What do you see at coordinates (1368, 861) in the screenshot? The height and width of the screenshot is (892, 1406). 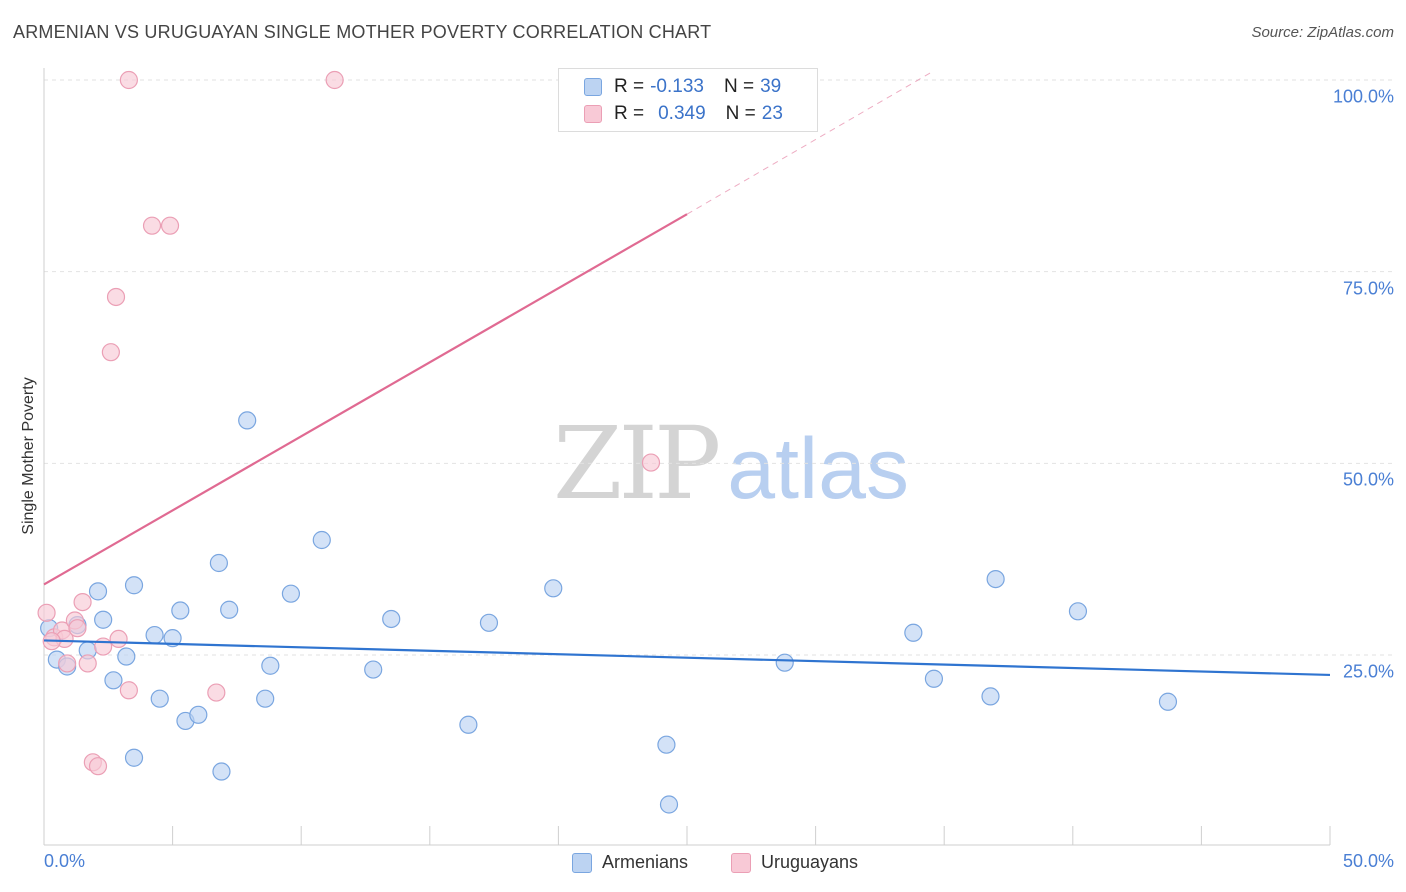 I see `x-tick-label-max: 50.0%` at bounding box center [1368, 861].